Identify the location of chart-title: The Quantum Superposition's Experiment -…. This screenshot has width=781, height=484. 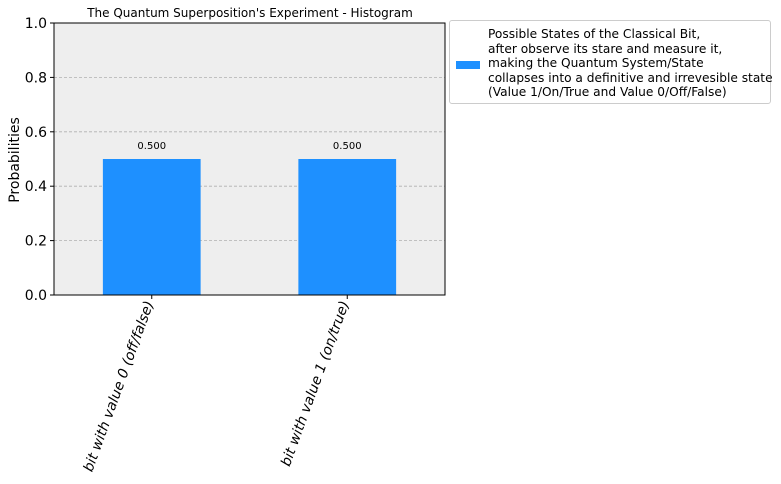
(249, 13).